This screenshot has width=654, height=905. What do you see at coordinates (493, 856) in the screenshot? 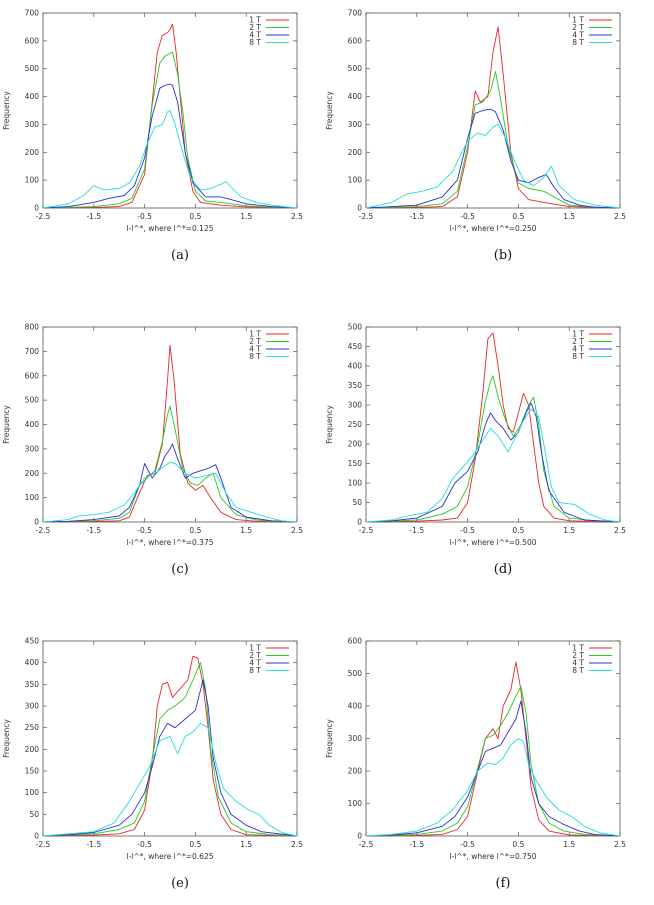
I see `x-axis-label: l-l^*, where l^*=0.750` at bounding box center [493, 856].